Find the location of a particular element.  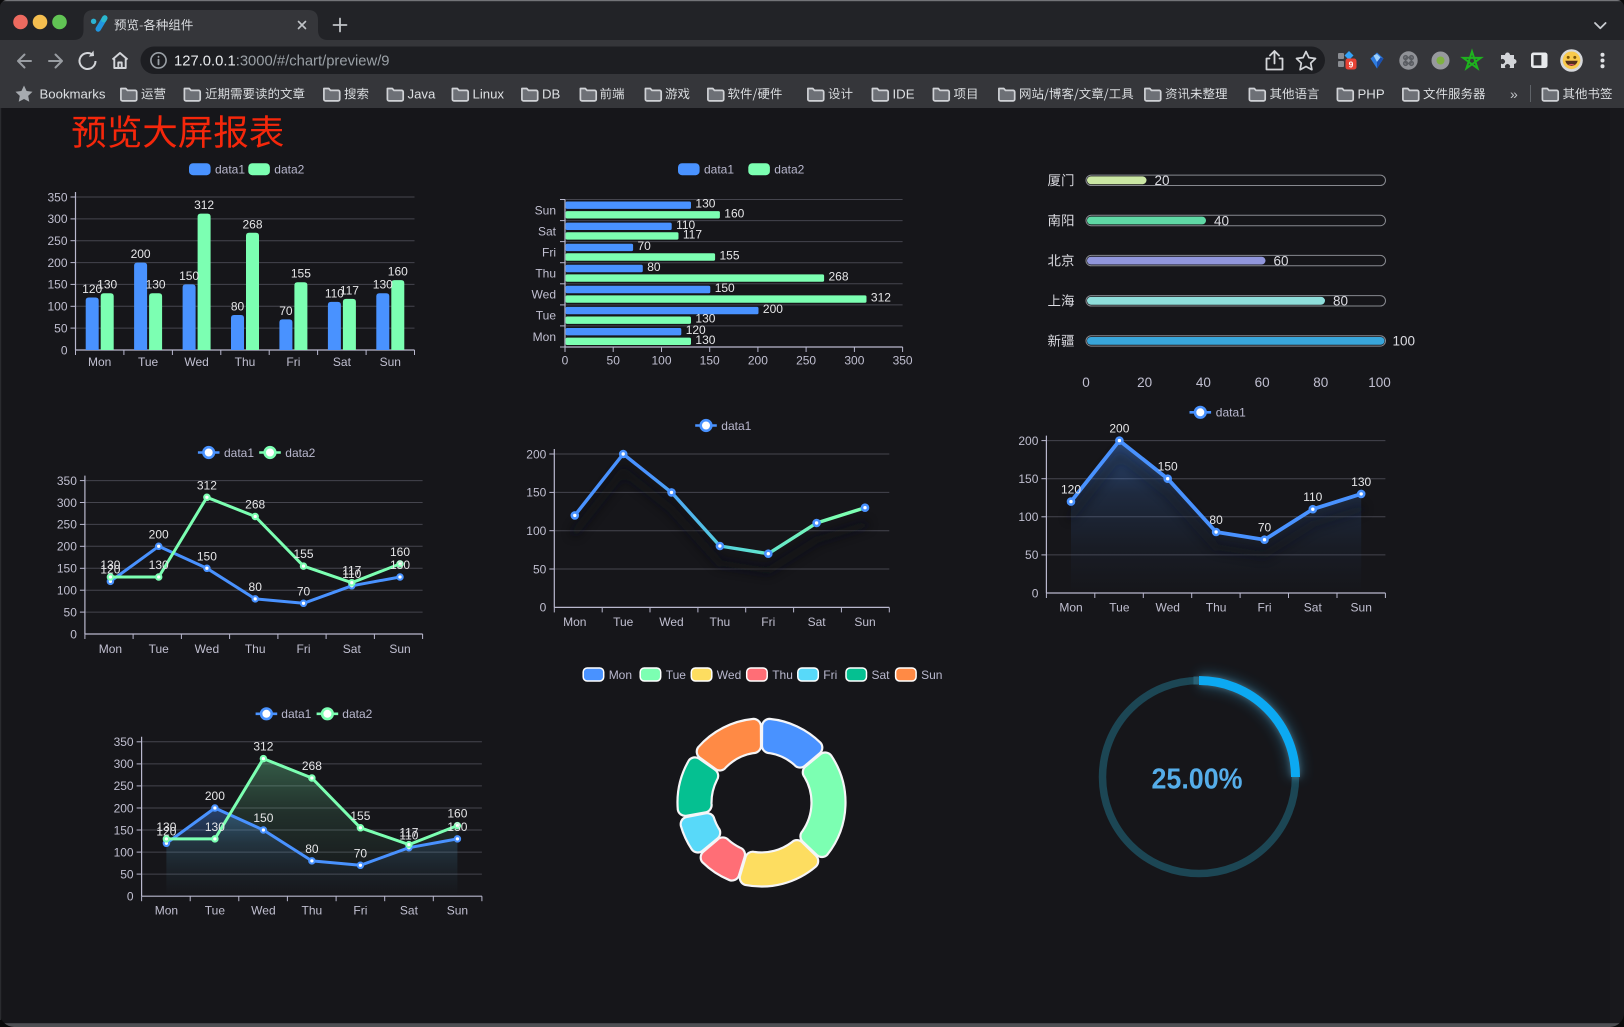

svg-text: Fri is located at coordinates (1265, 607).